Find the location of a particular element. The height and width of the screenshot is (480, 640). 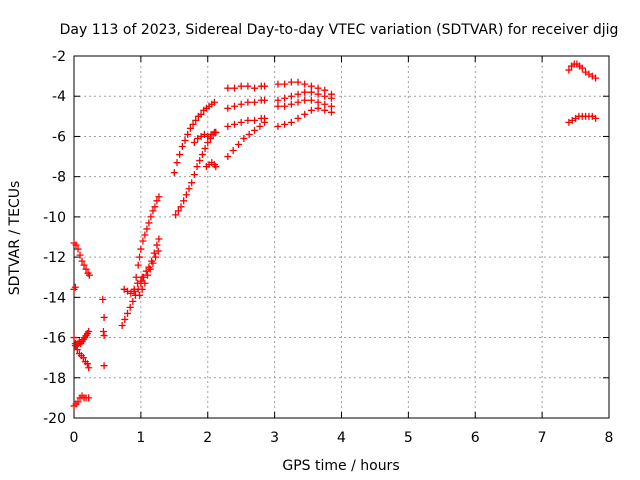

y-tick-label: -4 is located at coordinates (59, 97).